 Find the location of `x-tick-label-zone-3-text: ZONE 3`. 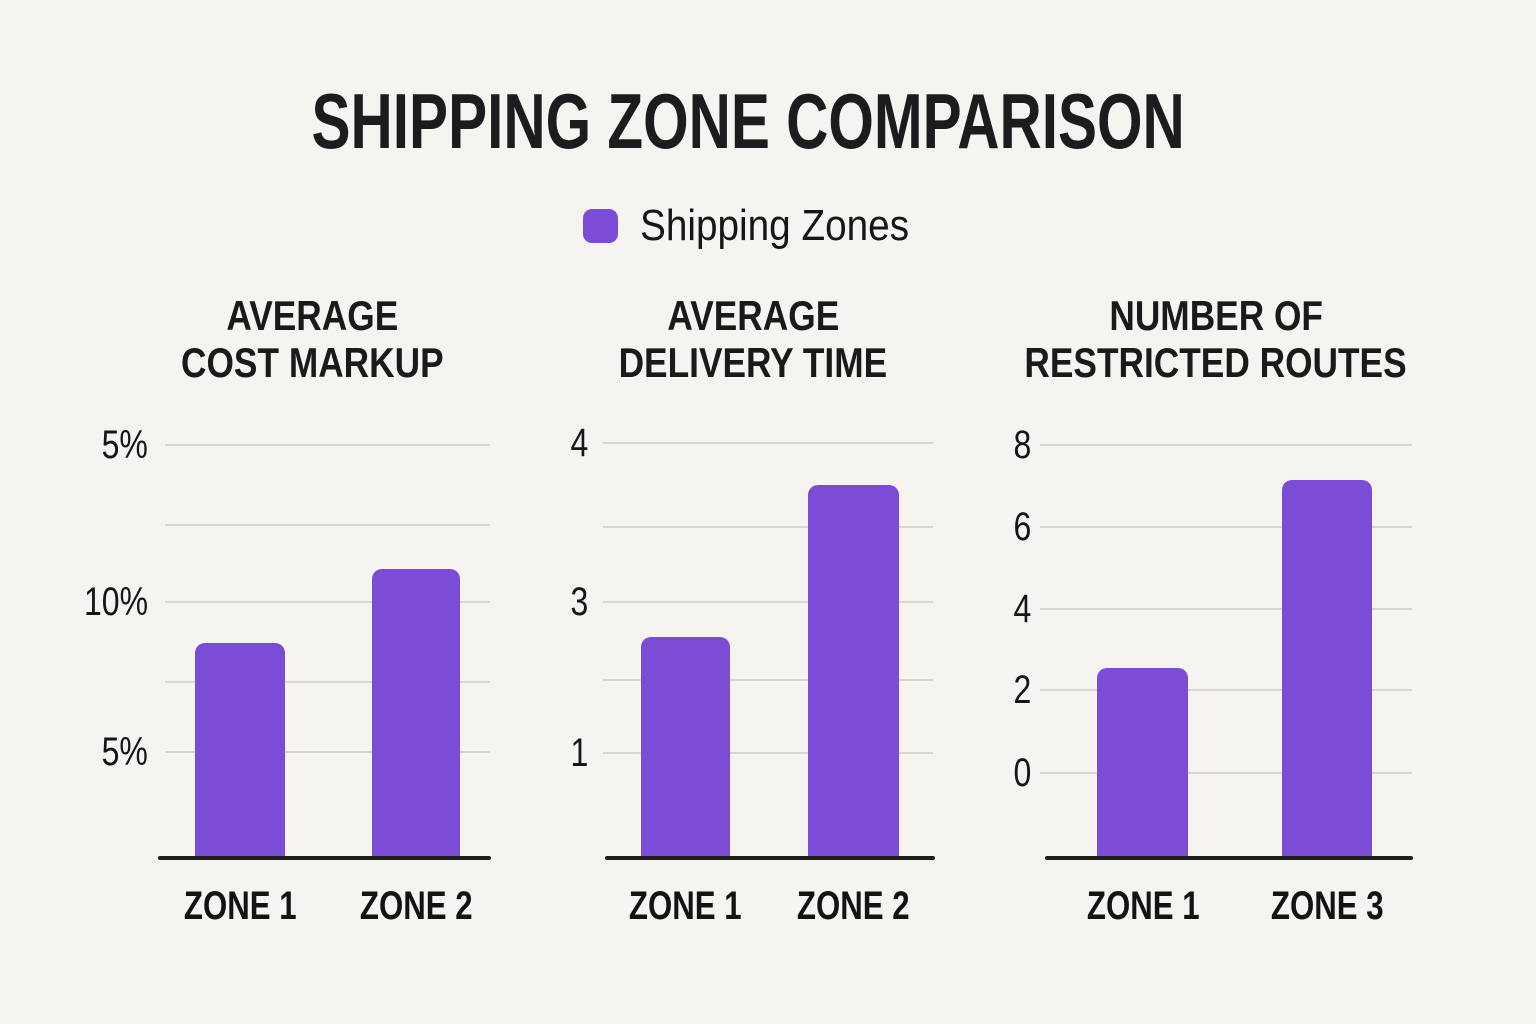

x-tick-label-zone-3-text: ZONE 3 is located at coordinates (1327, 906).